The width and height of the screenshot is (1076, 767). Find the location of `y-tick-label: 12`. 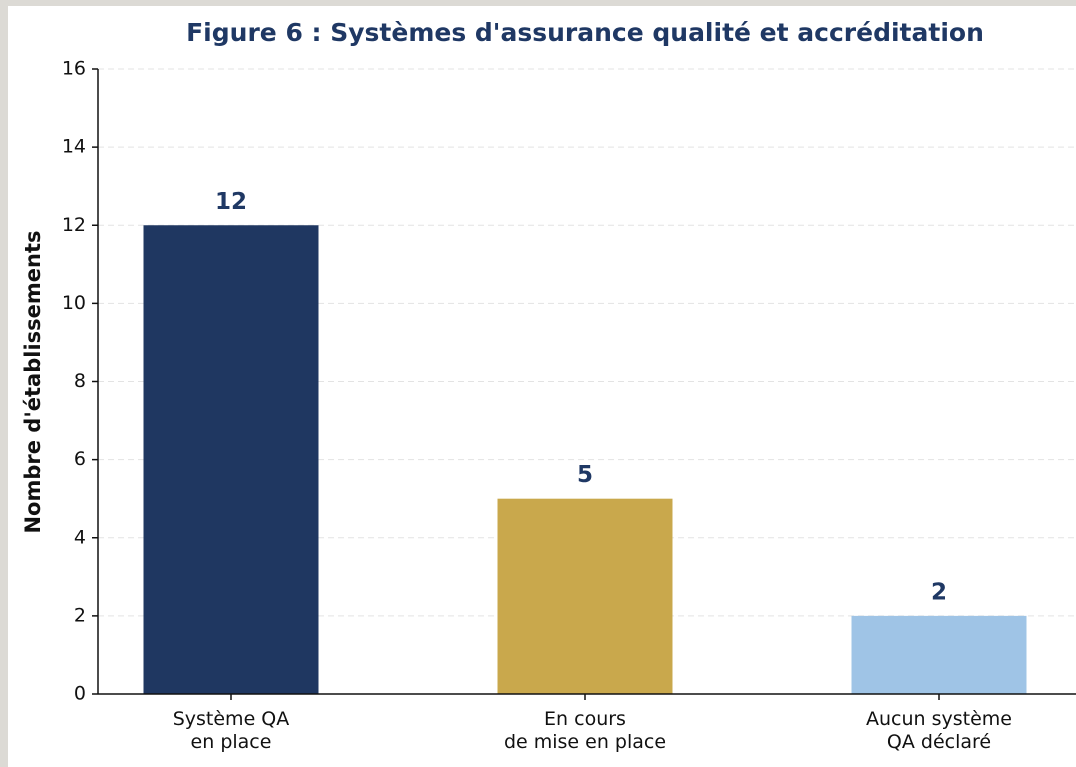

y-tick-label: 12 is located at coordinates (74, 225).